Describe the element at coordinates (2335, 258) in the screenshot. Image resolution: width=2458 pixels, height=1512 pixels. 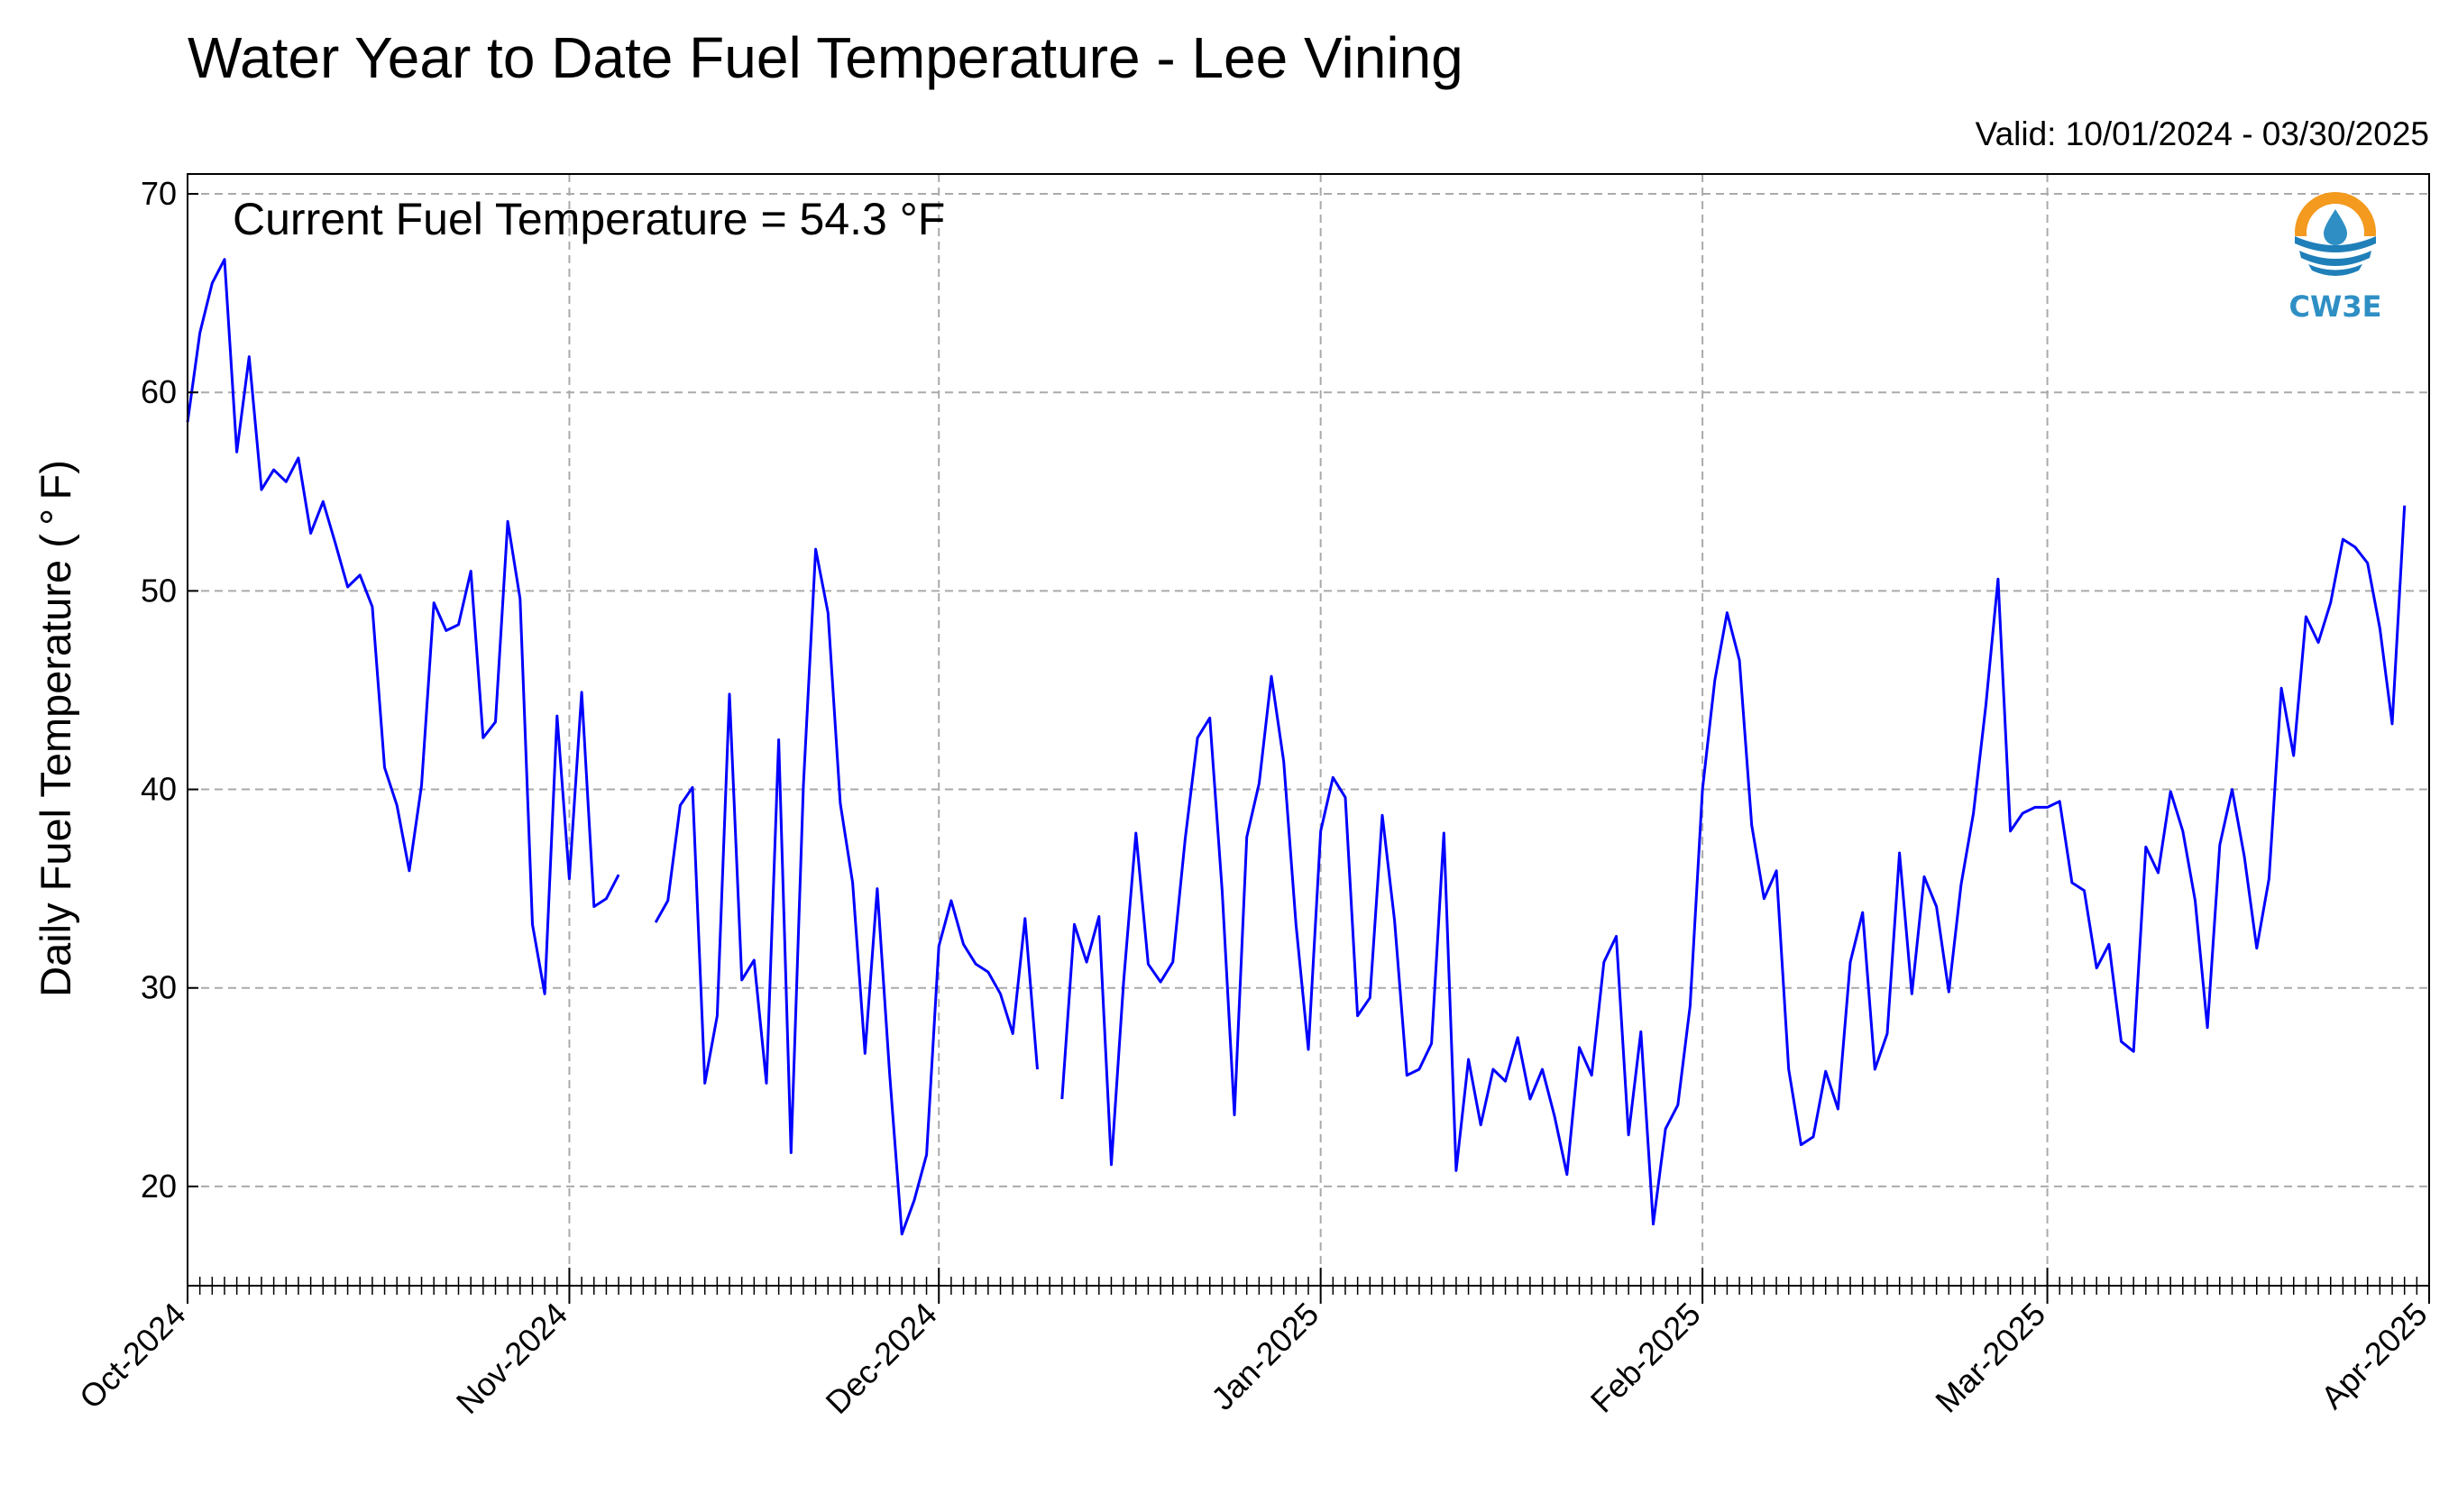
I see `cw3e-logo: CW3E` at that location.